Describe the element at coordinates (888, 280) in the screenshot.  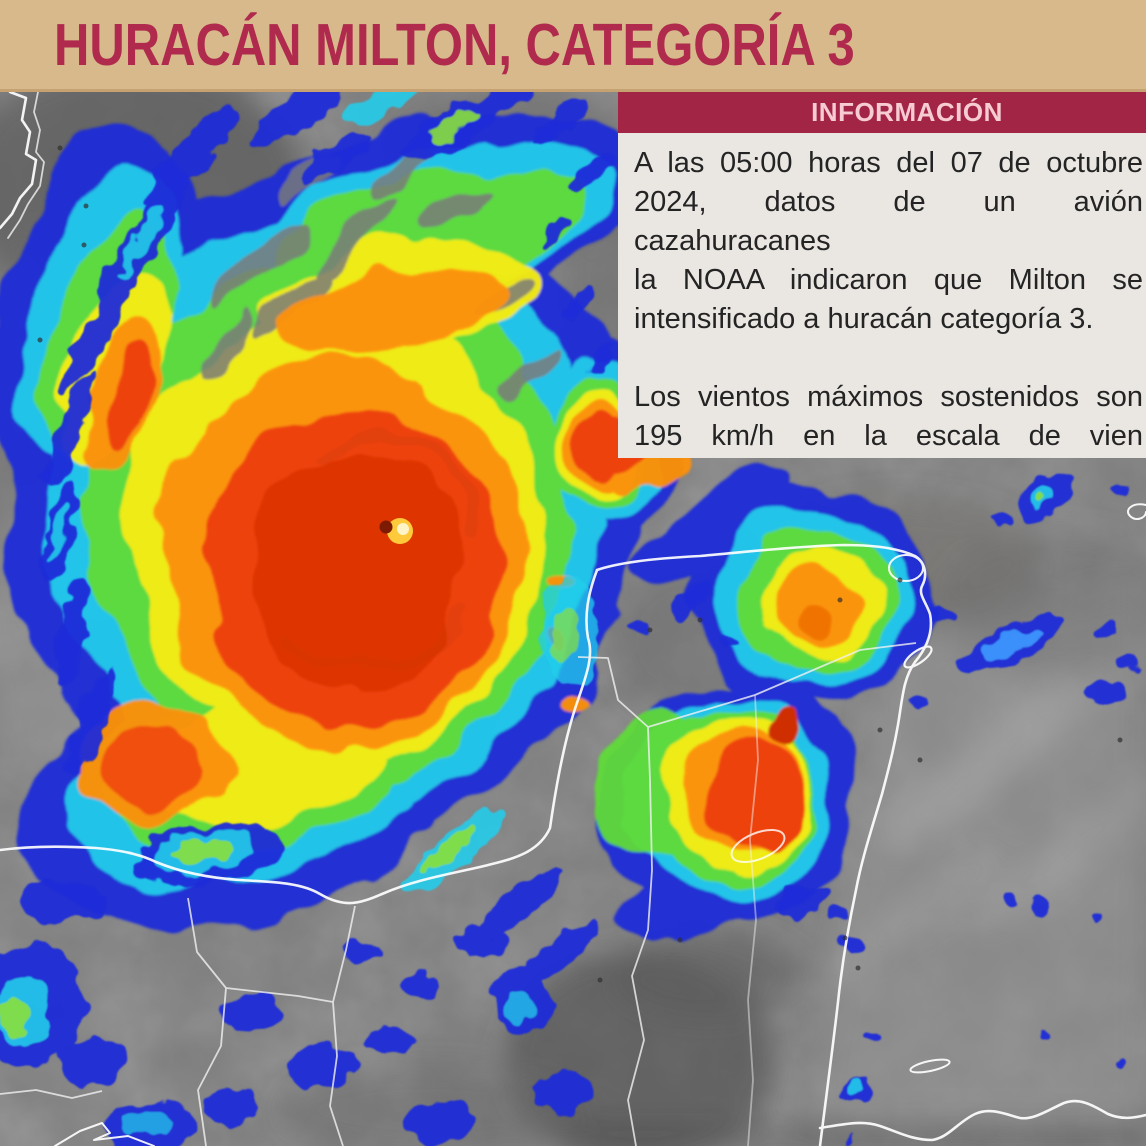
I see `info-text-line: la NOAA indicaron que Milton se` at that location.